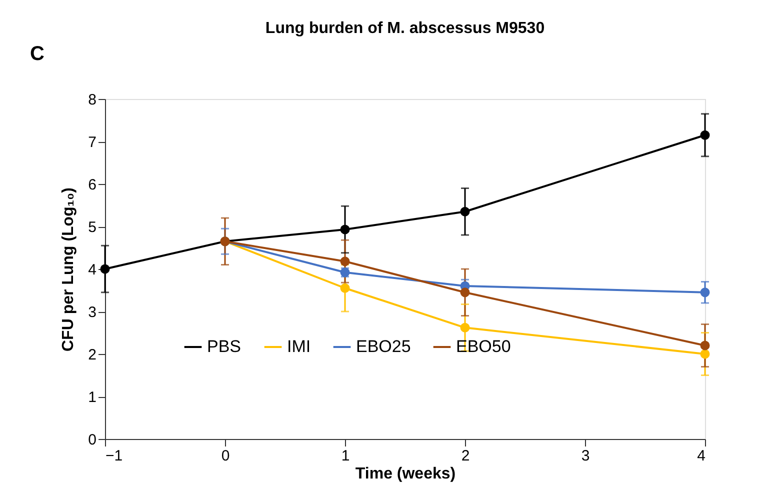 The height and width of the screenshot is (491, 784). Describe the element at coordinates (37, 54) in the screenshot. I see `text: C` at that location.